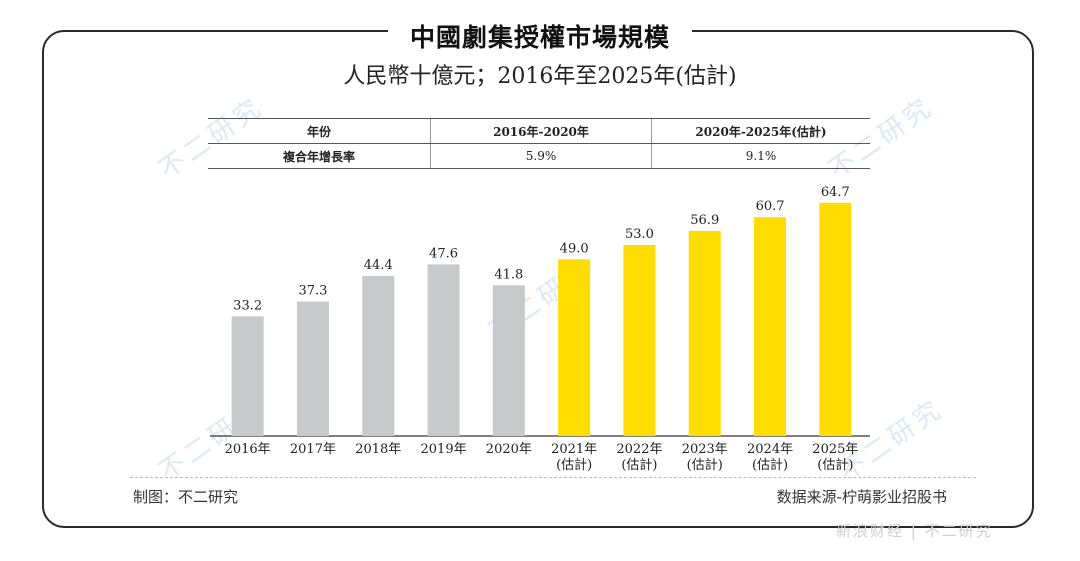 The width and height of the screenshot is (1080, 561). I want to click on tick-note-2022年: (估計), so click(639, 465).